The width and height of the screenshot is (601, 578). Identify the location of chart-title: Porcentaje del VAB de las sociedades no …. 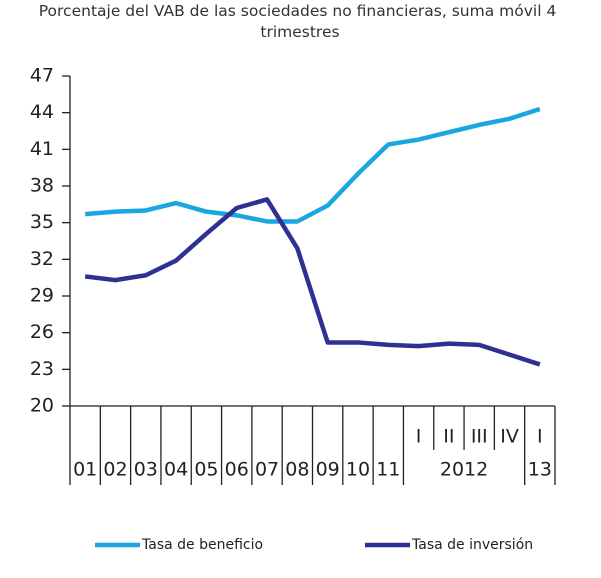
(300, 21).